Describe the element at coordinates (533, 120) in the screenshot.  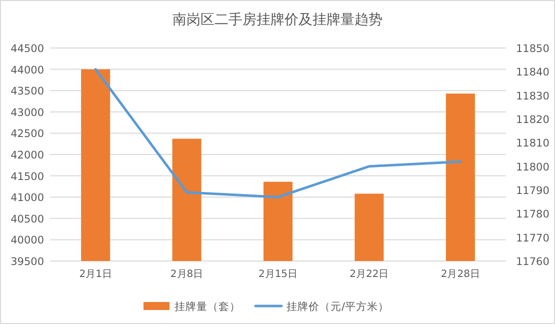
I see `y2-tick-label: 11820` at that location.